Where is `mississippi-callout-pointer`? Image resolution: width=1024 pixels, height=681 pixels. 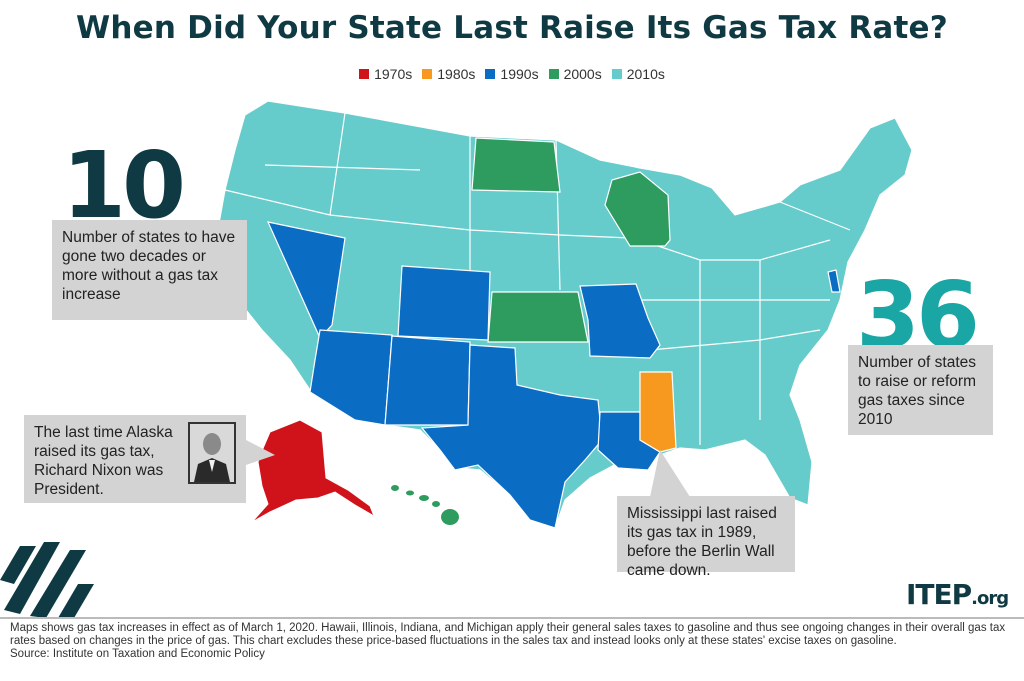 mississippi-callout-pointer is located at coordinates (670, 473).